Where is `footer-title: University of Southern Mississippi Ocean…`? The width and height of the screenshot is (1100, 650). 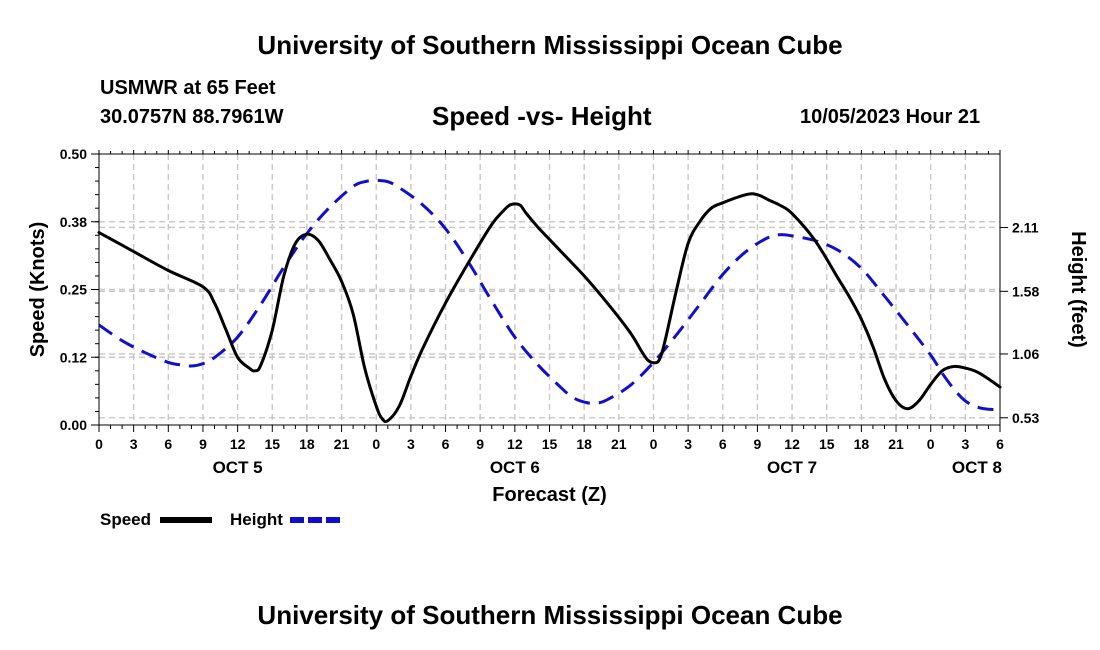
footer-title: University of Southern Mississippi Ocean… is located at coordinates (550, 615).